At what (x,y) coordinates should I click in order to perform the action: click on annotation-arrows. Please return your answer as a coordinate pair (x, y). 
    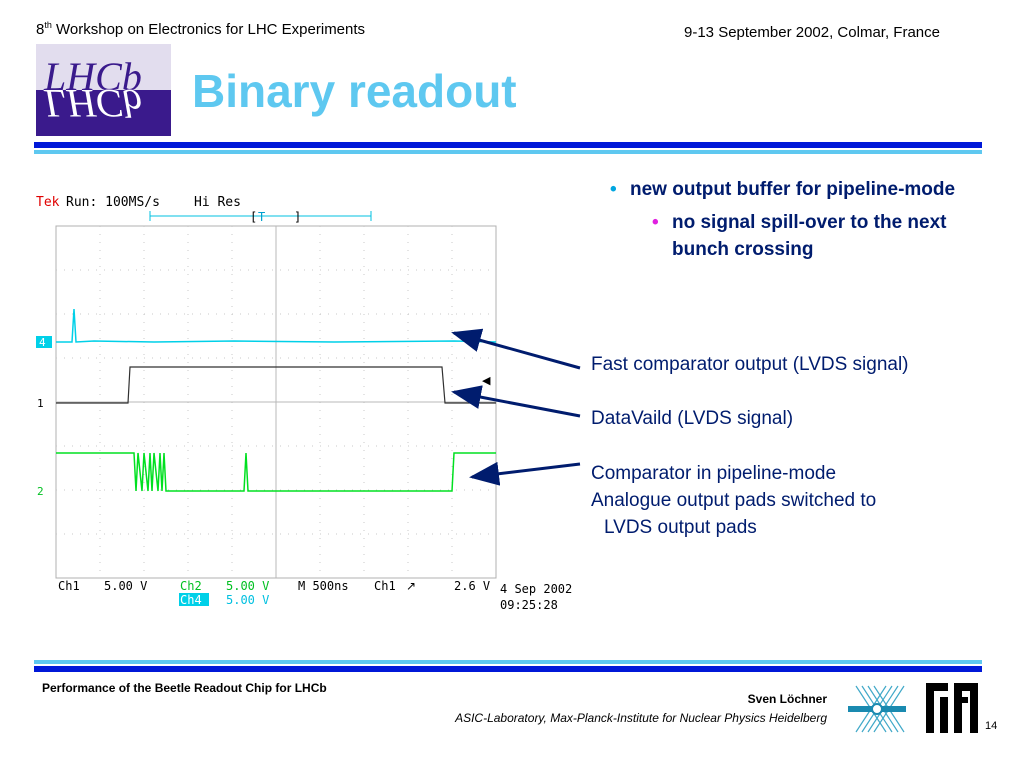
    Looking at the image, I should click on (516, 407).